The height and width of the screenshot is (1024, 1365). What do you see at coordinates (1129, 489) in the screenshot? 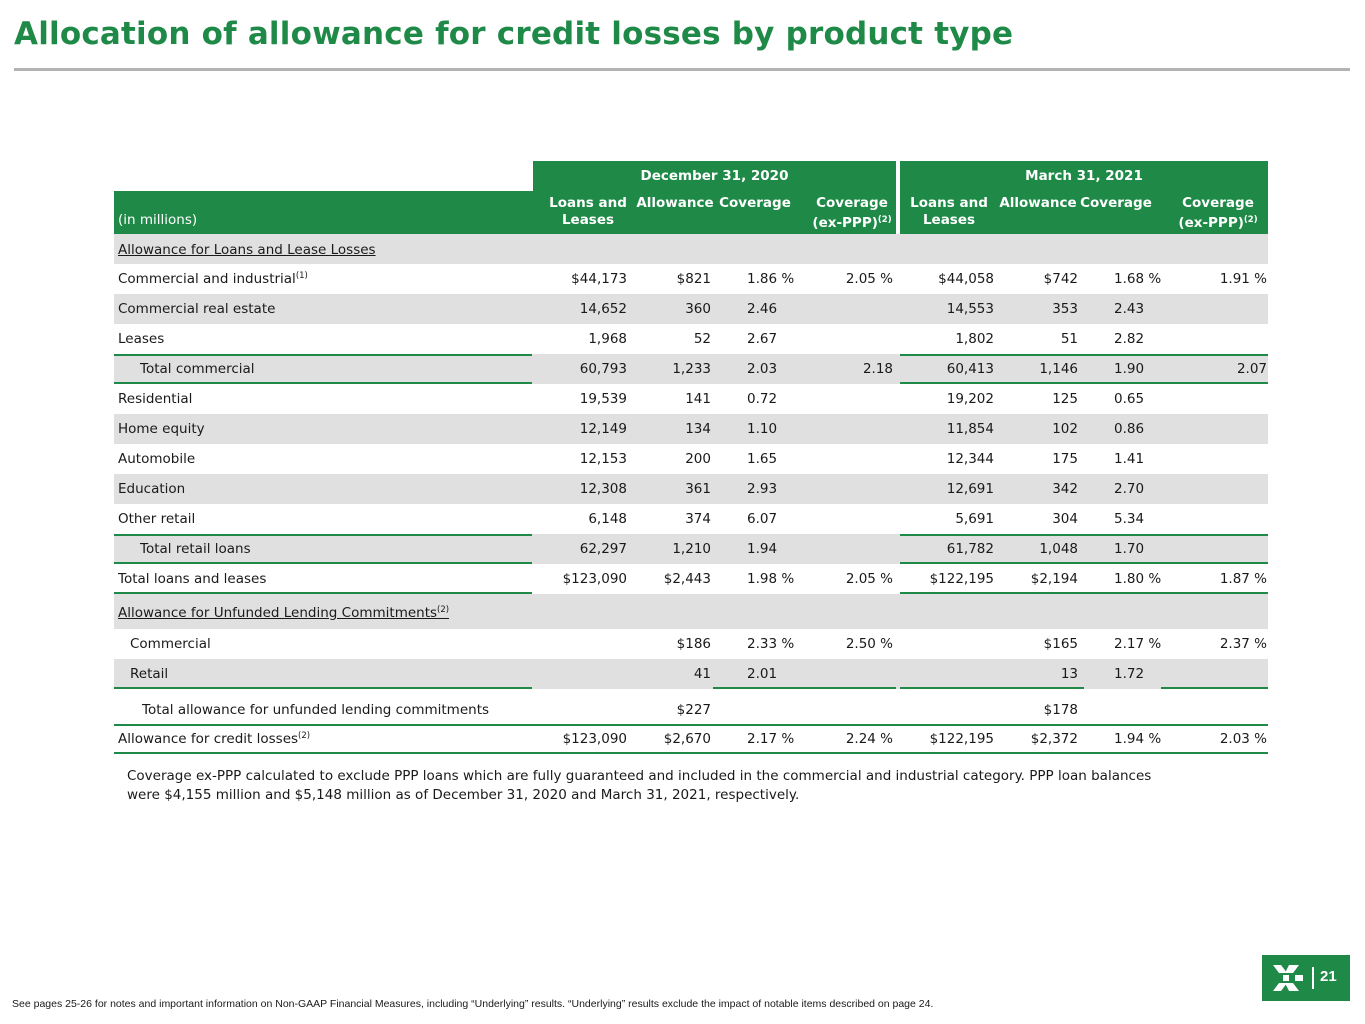
I see `m-cov-value: 2.70` at bounding box center [1129, 489].